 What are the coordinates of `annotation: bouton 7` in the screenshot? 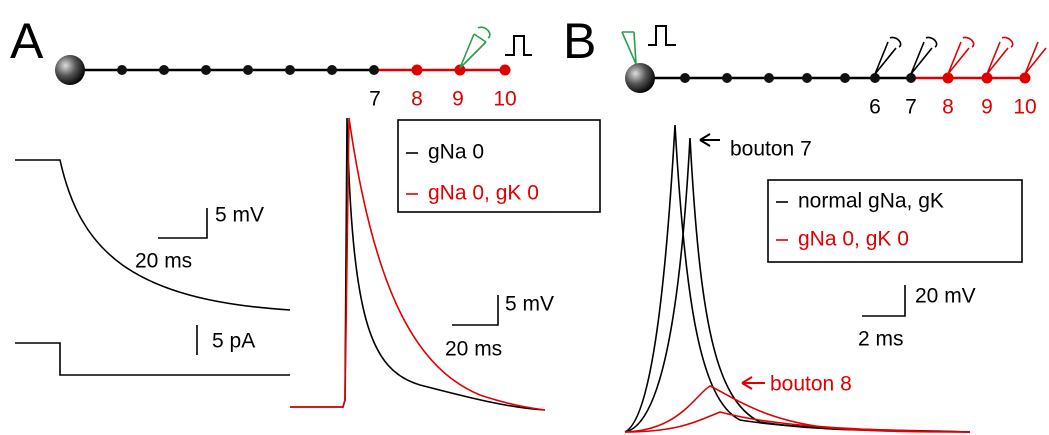 It's located at (771, 149).